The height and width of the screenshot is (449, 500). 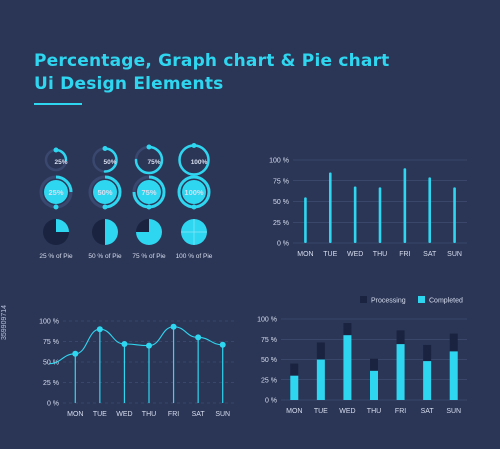 I want to click on thin-ring-label: 25%, so click(x=60, y=162).